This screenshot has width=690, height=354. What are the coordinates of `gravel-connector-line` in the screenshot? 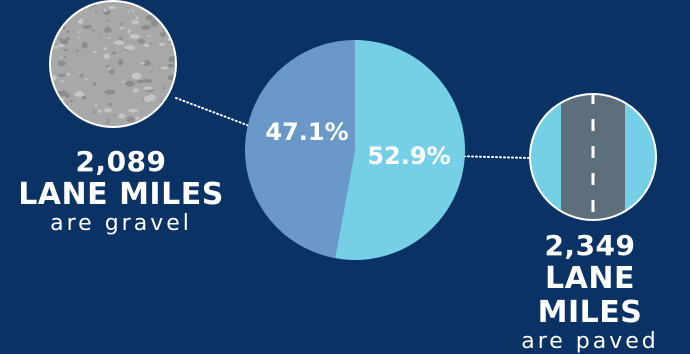 It's located at (222, 115).